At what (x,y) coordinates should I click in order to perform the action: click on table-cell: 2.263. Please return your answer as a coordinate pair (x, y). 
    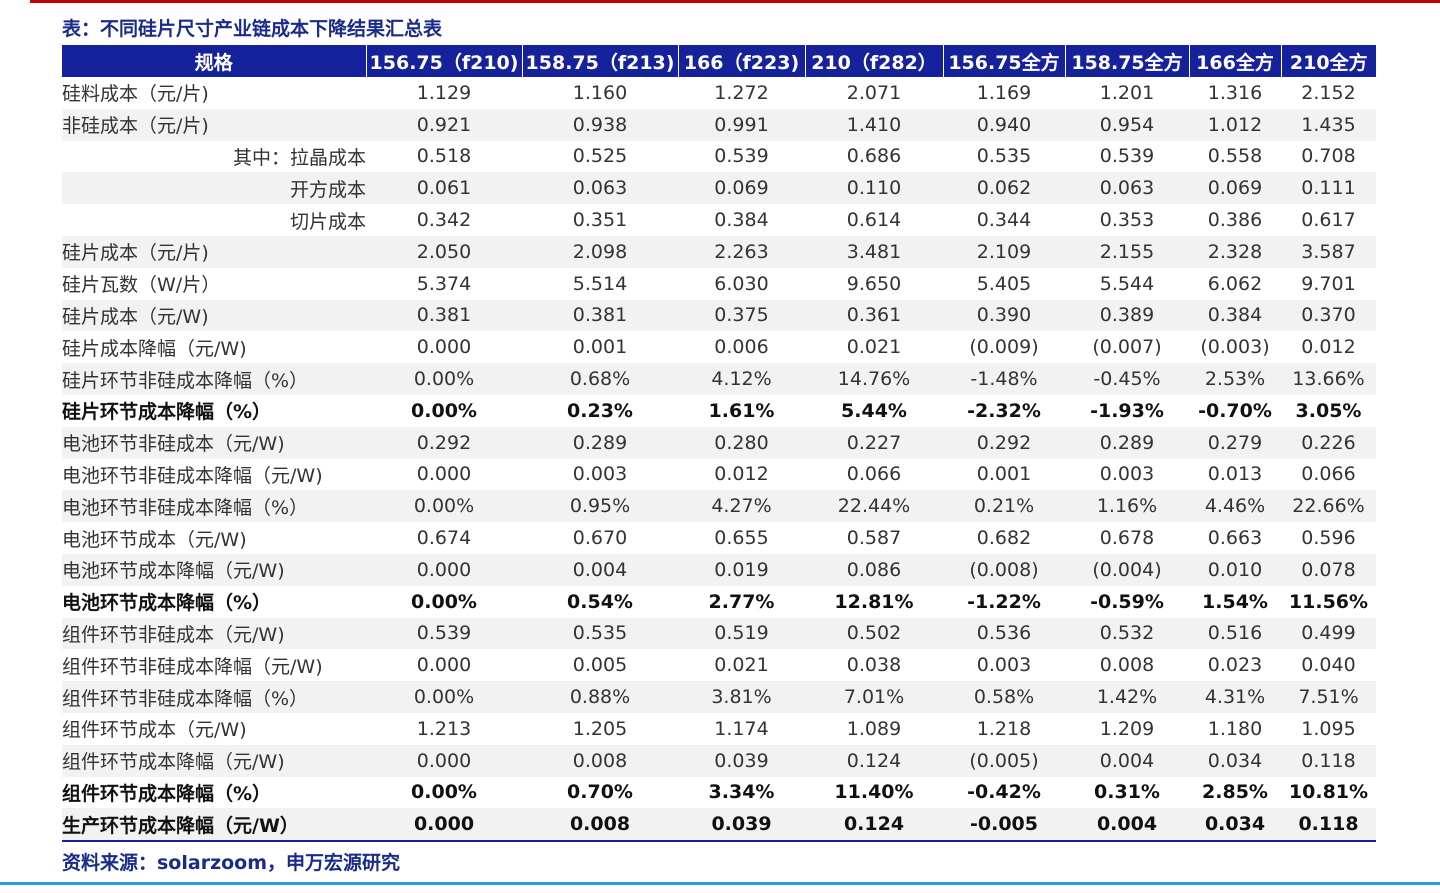
    Looking at the image, I should click on (741, 251).